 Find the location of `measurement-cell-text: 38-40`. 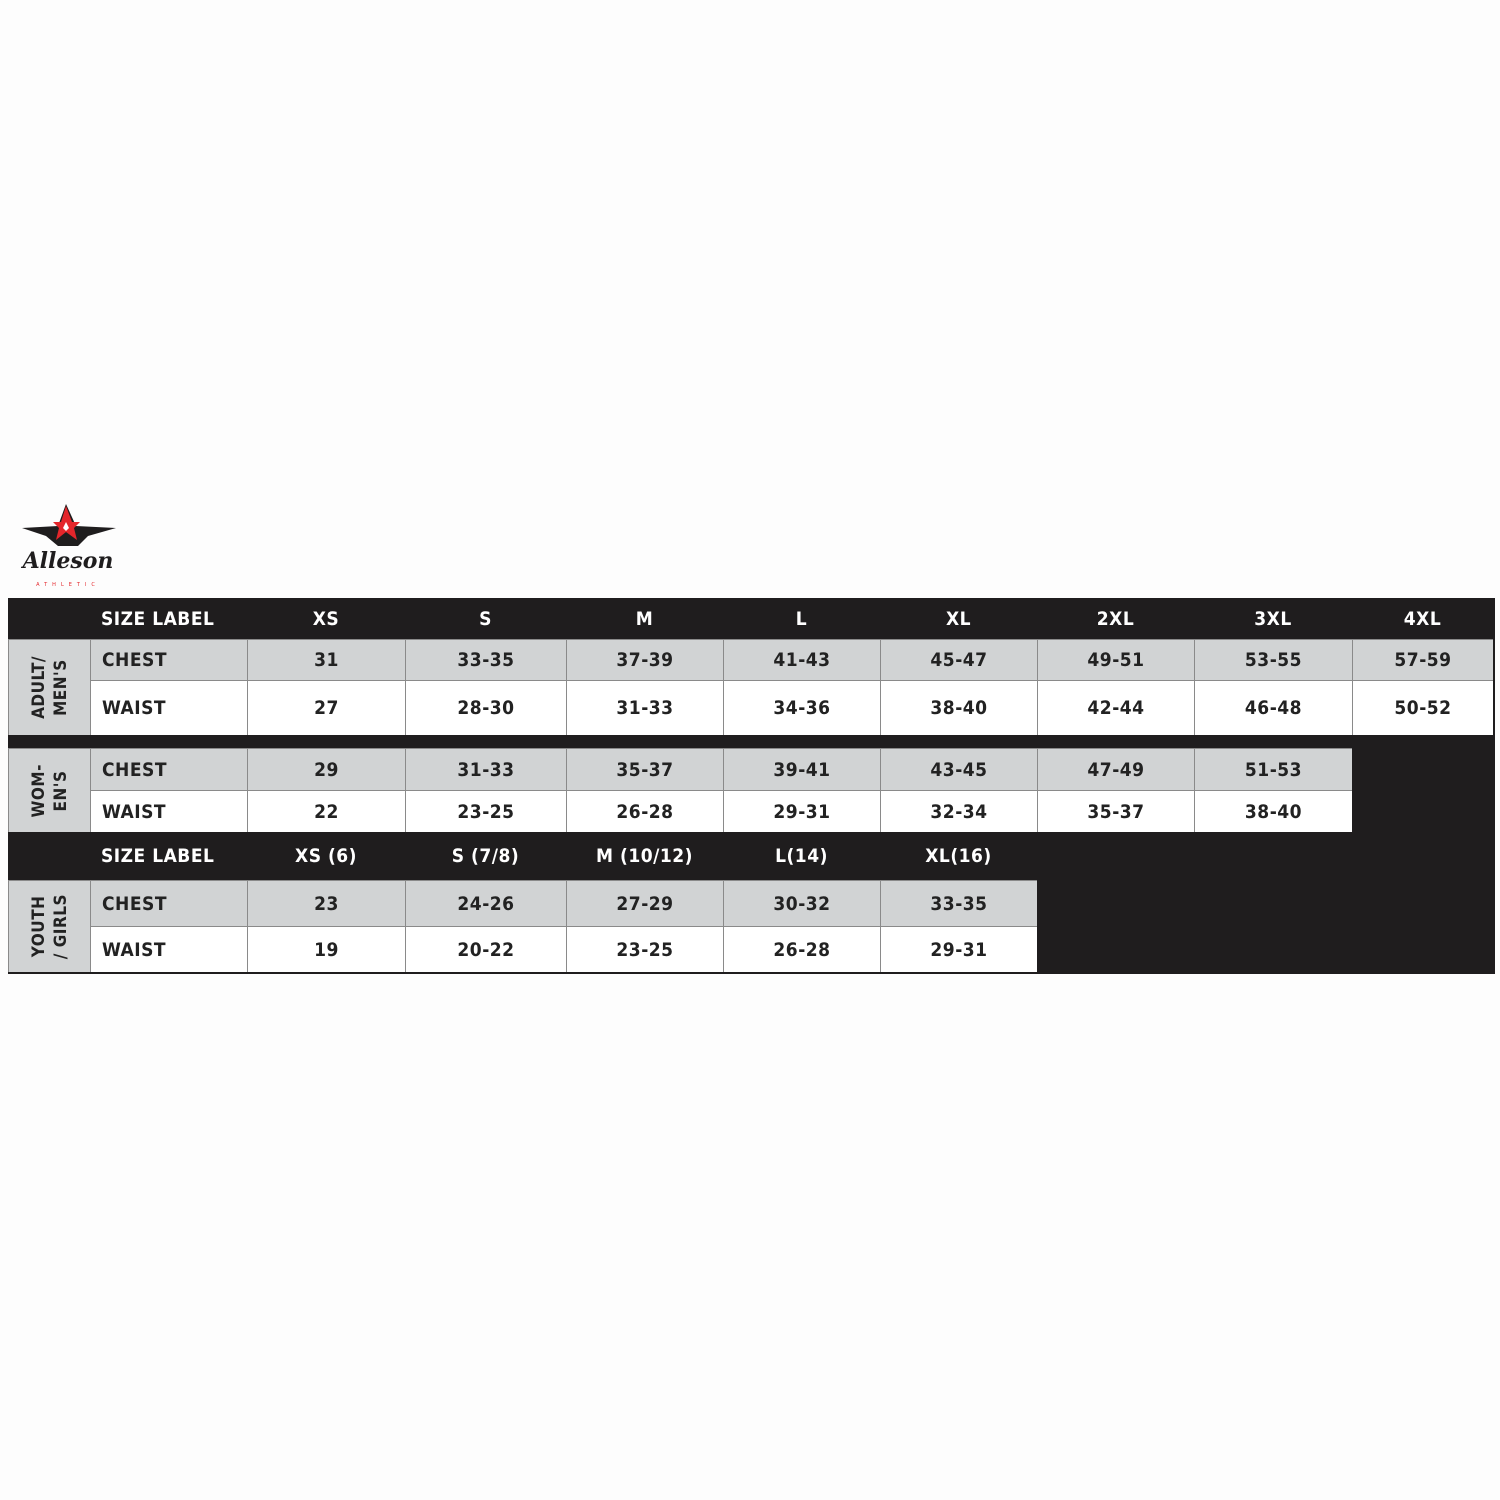

measurement-cell-text: 38-40 is located at coordinates (959, 708).